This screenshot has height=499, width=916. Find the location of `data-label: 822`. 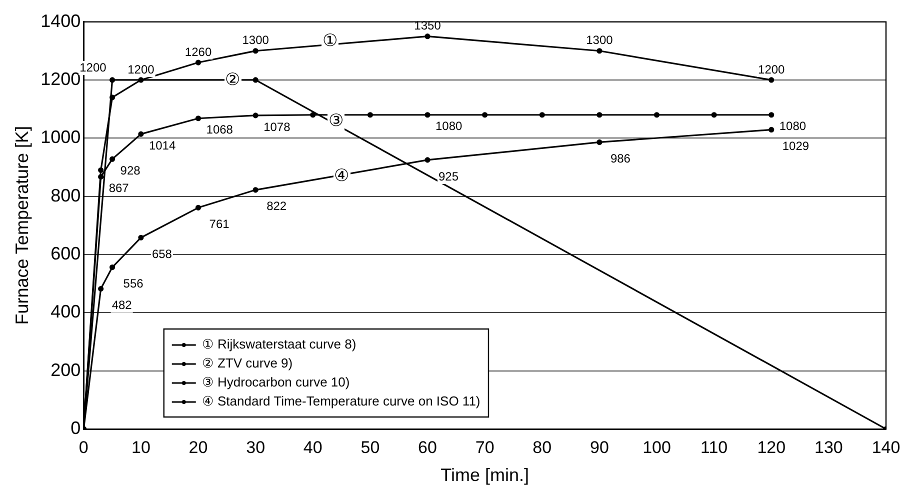

data-label: 822 is located at coordinates (276, 206).